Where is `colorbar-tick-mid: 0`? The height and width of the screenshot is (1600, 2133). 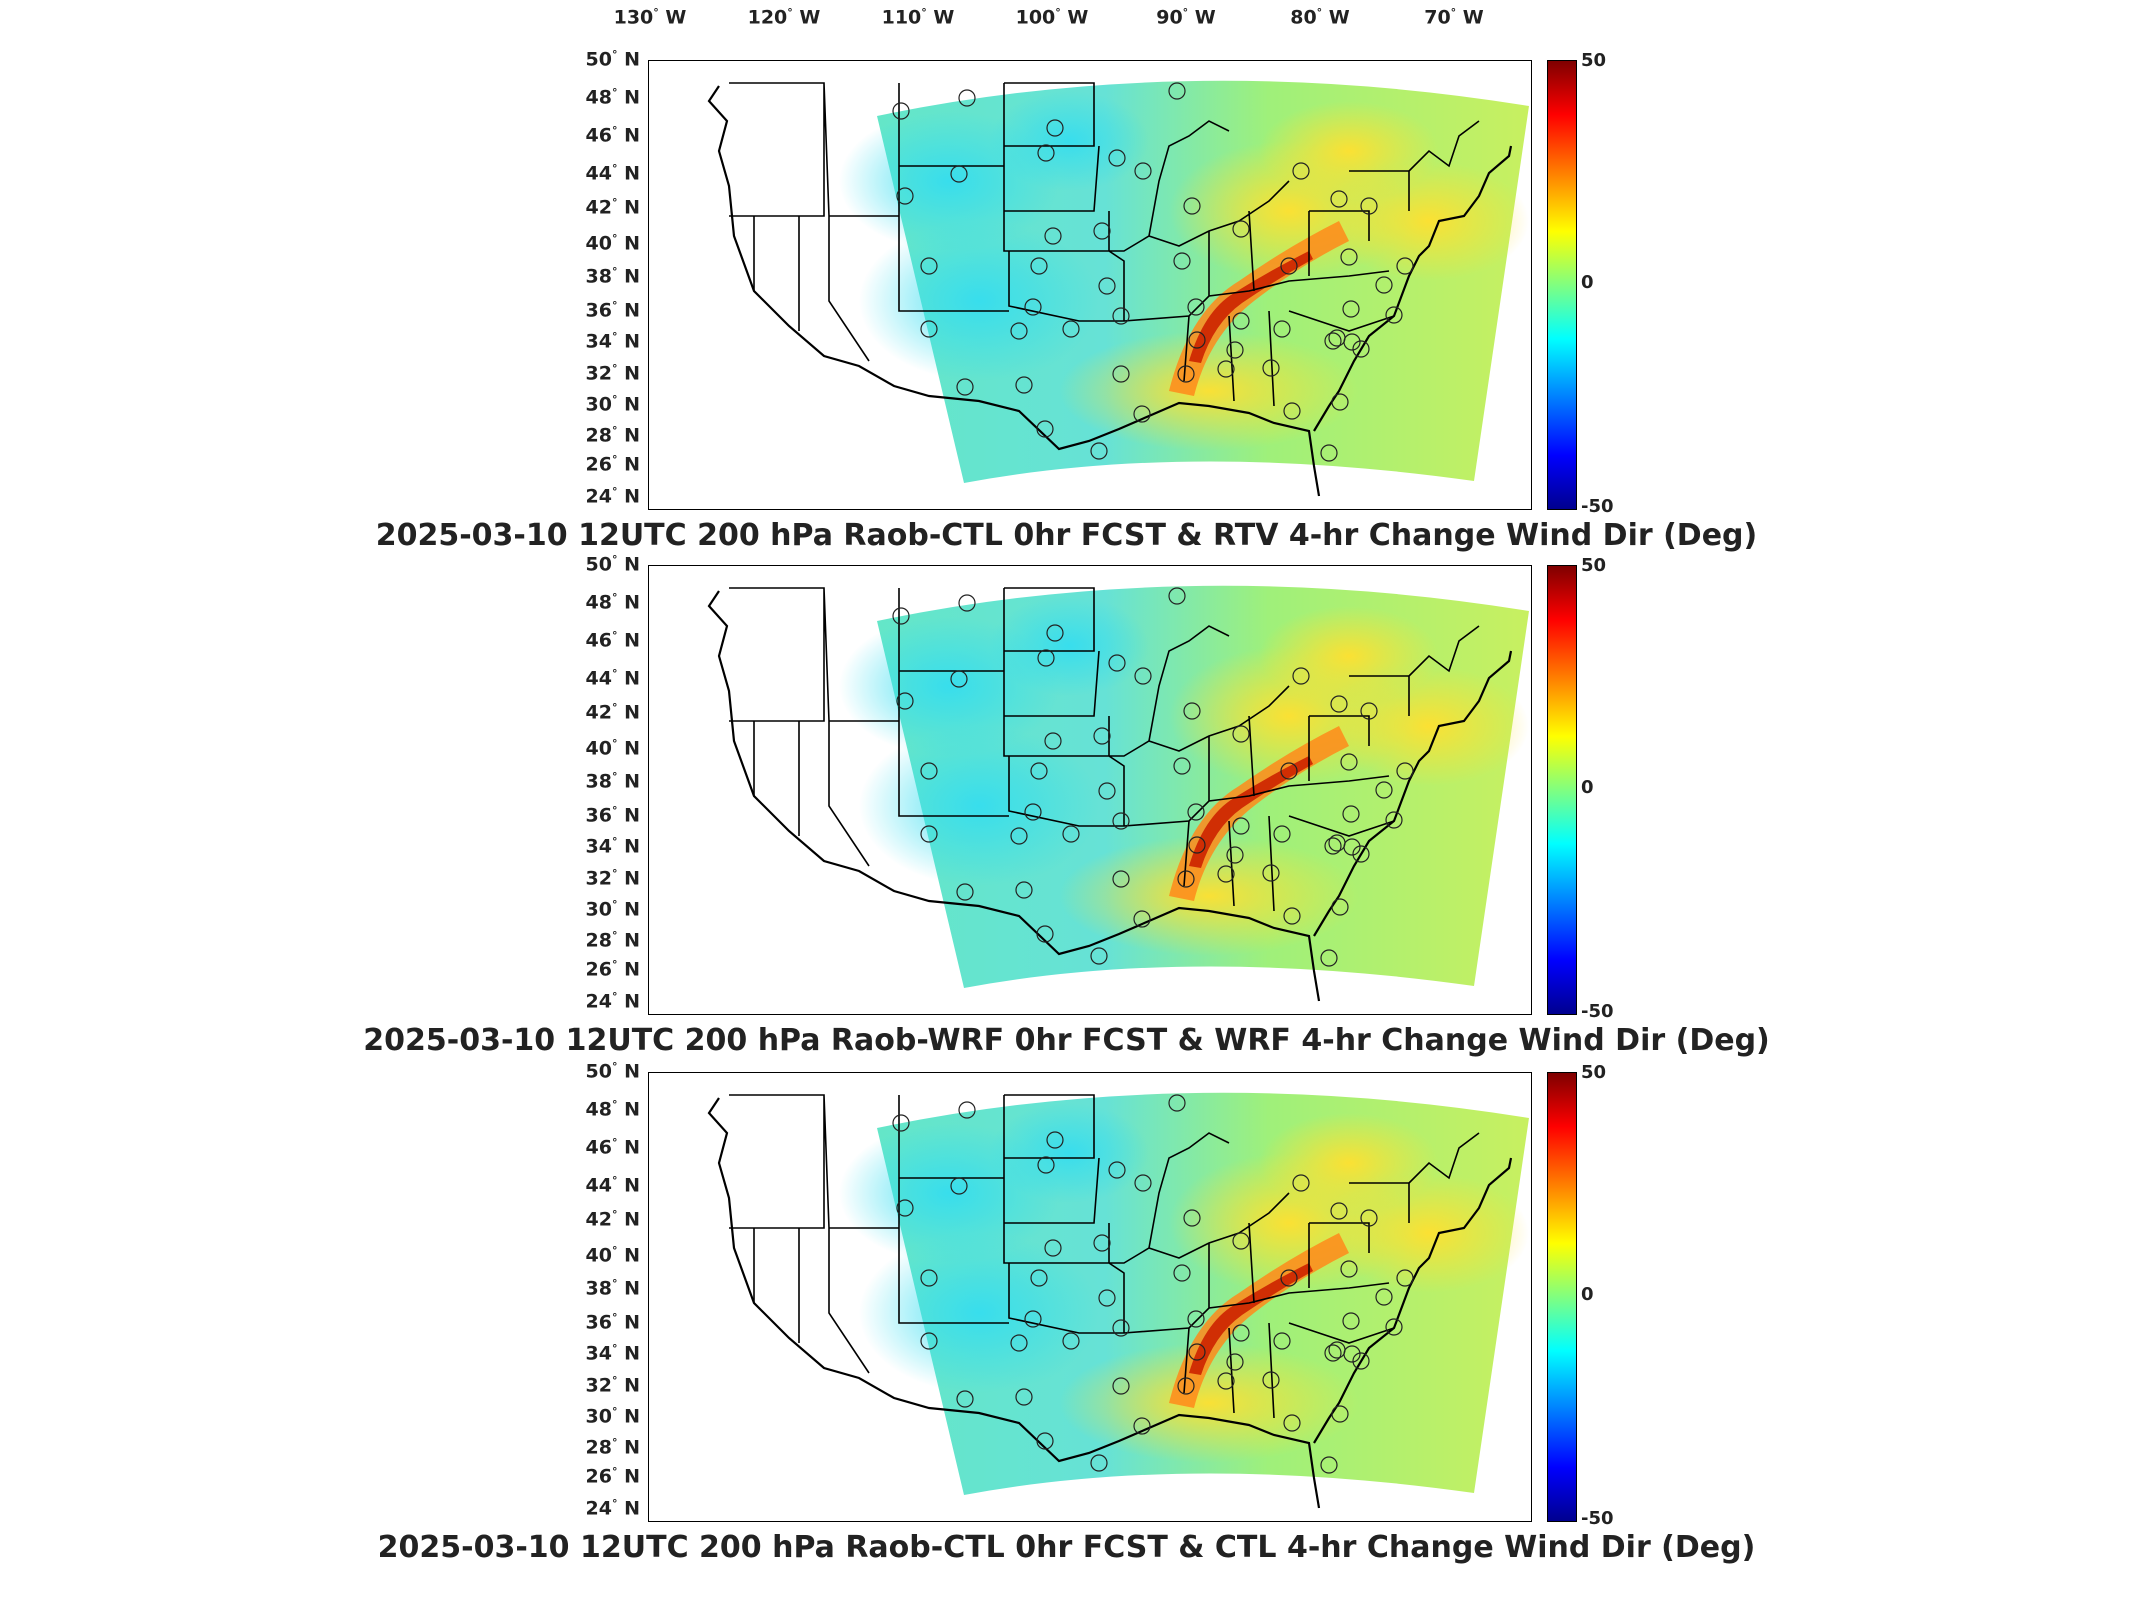
colorbar-tick-mid: 0 is located at coordinates (1587, 282).